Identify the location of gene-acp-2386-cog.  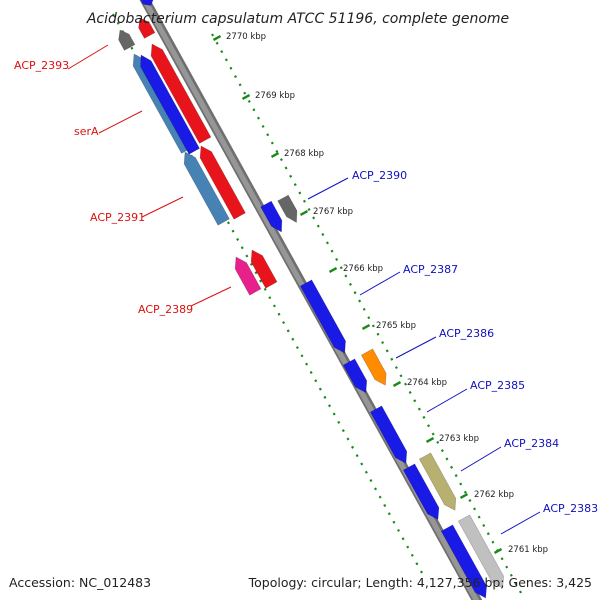
(373, 367).